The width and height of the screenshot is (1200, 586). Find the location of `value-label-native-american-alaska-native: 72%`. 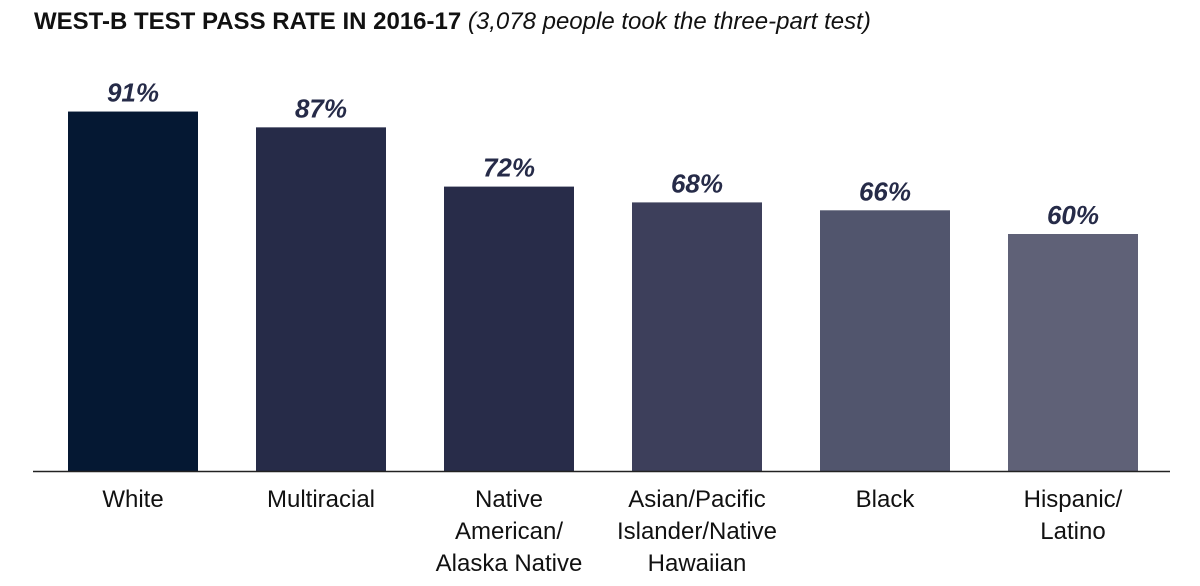

value-label-native-american-alaska-native: 72% is located at coordinates (509, 168).